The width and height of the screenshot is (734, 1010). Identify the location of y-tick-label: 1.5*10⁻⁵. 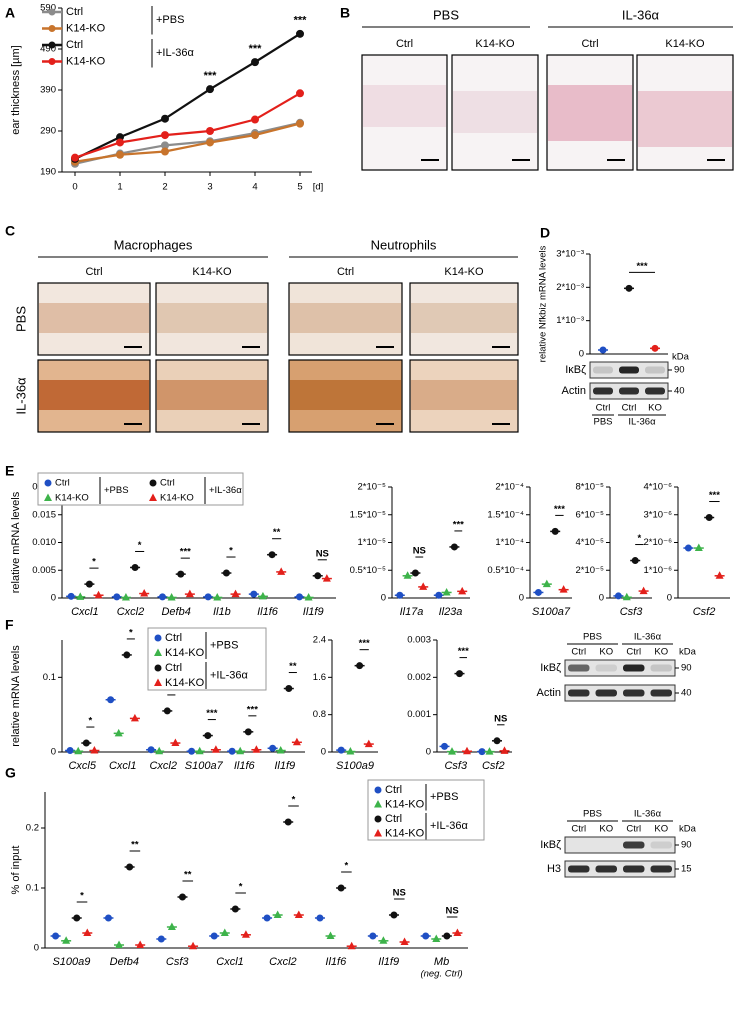
(368, 514).